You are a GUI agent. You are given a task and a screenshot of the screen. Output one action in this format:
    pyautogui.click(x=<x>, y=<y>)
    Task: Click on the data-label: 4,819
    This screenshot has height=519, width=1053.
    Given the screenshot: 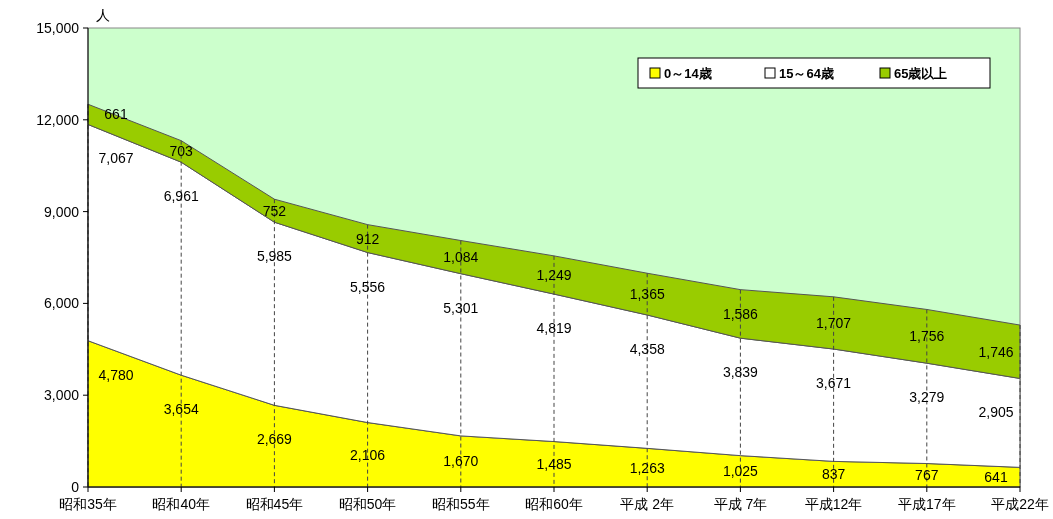 What is the action you would take?
    pyautogui.click(x=554, y=328)
    